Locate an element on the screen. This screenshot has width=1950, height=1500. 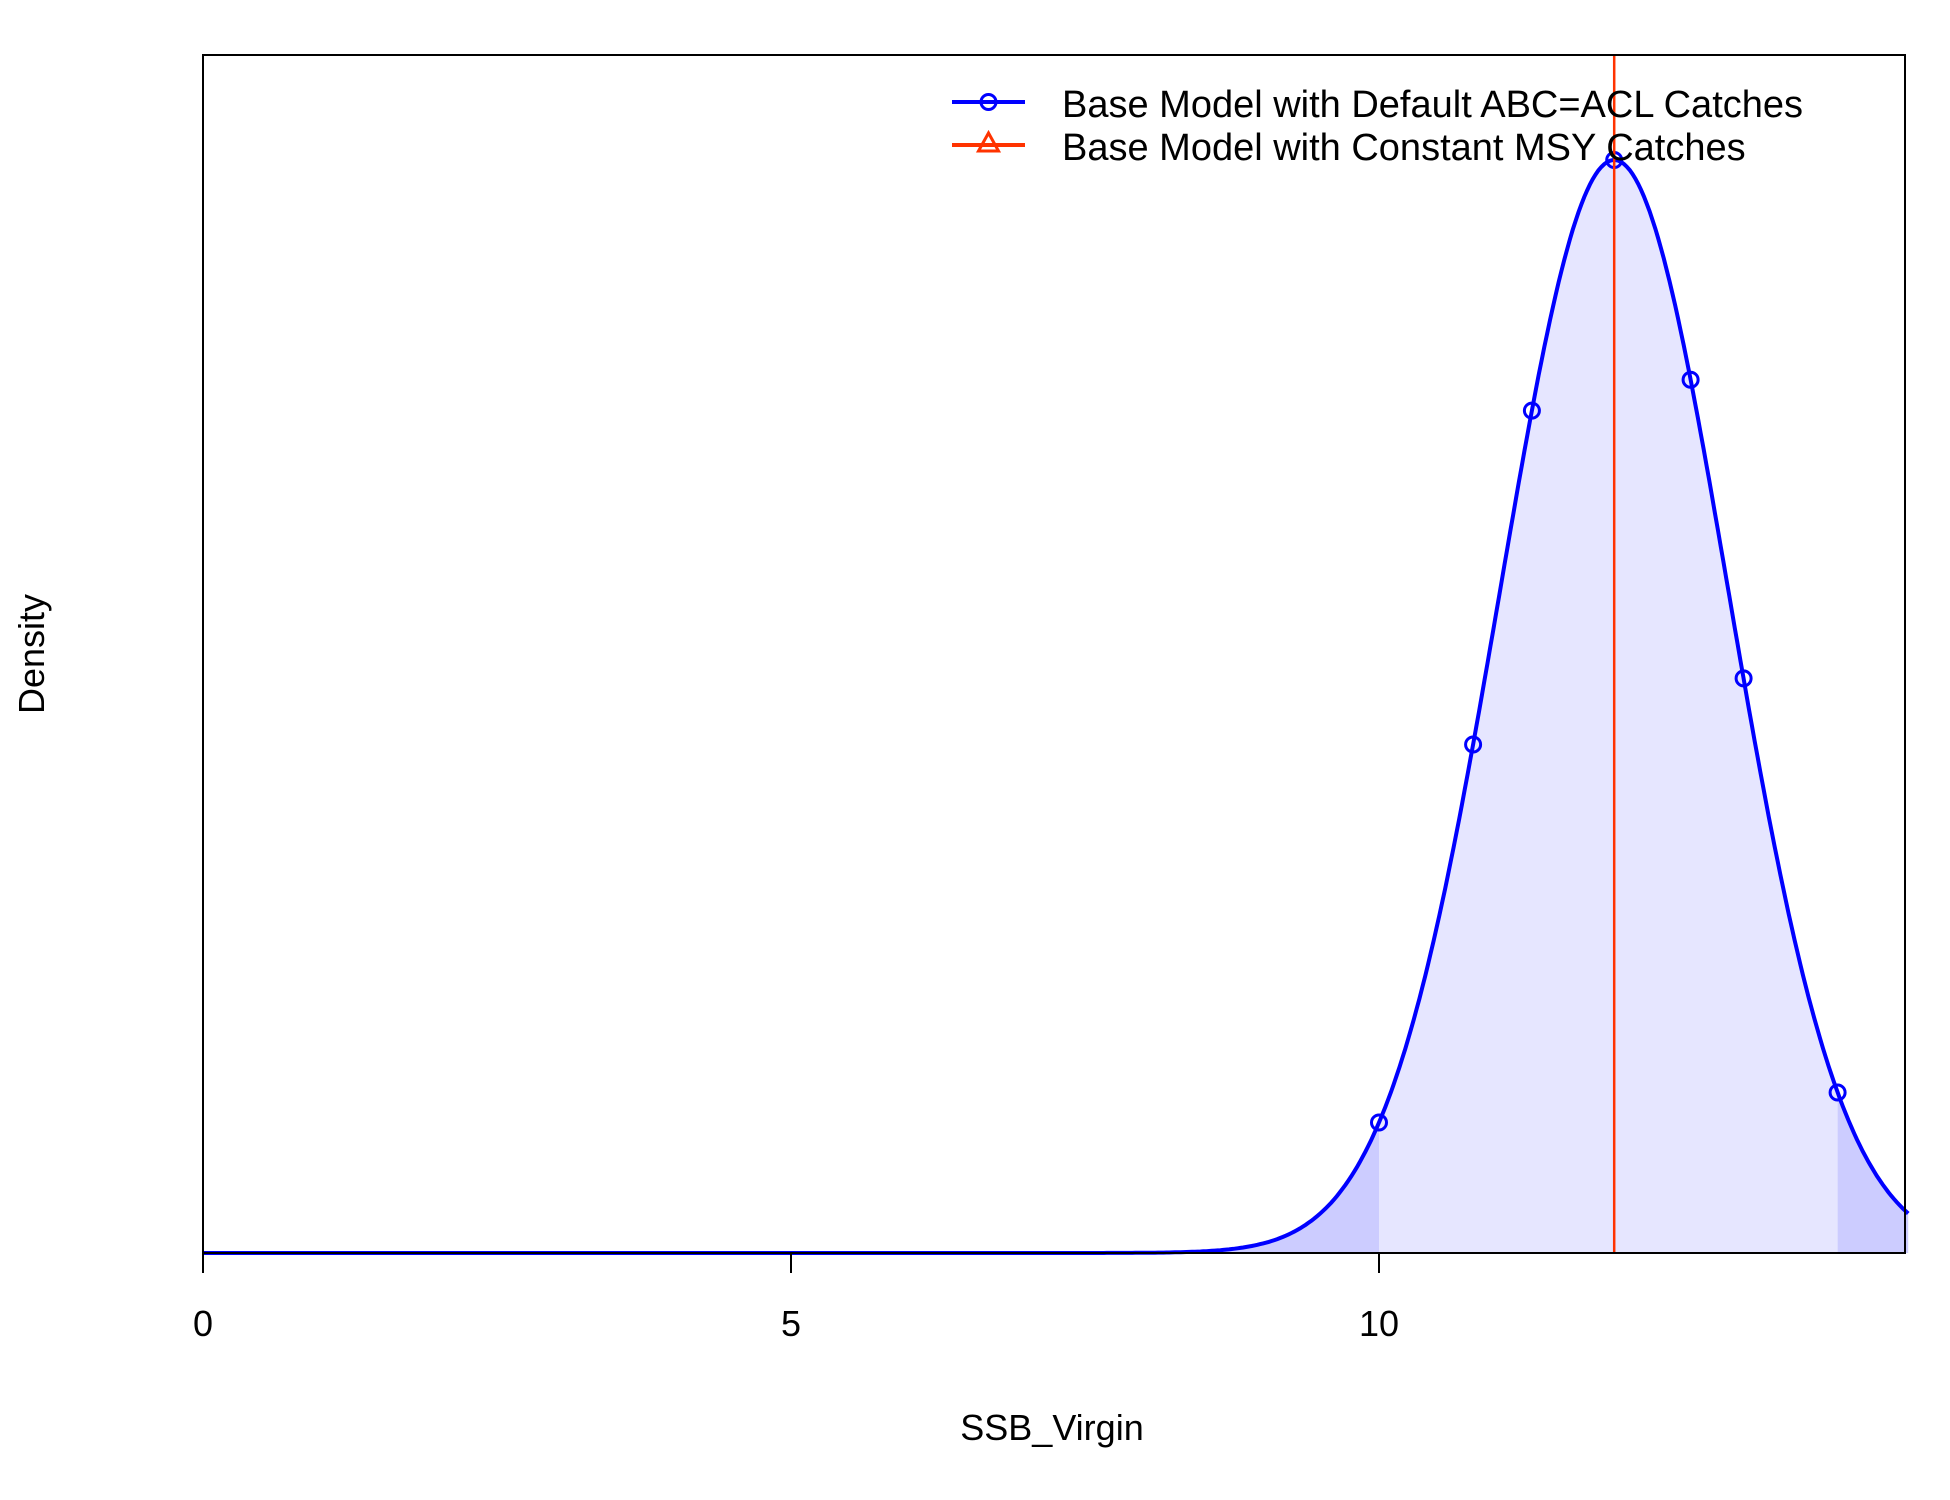
x-axis: 0 5 10 is located at coordinates (796, 1298).